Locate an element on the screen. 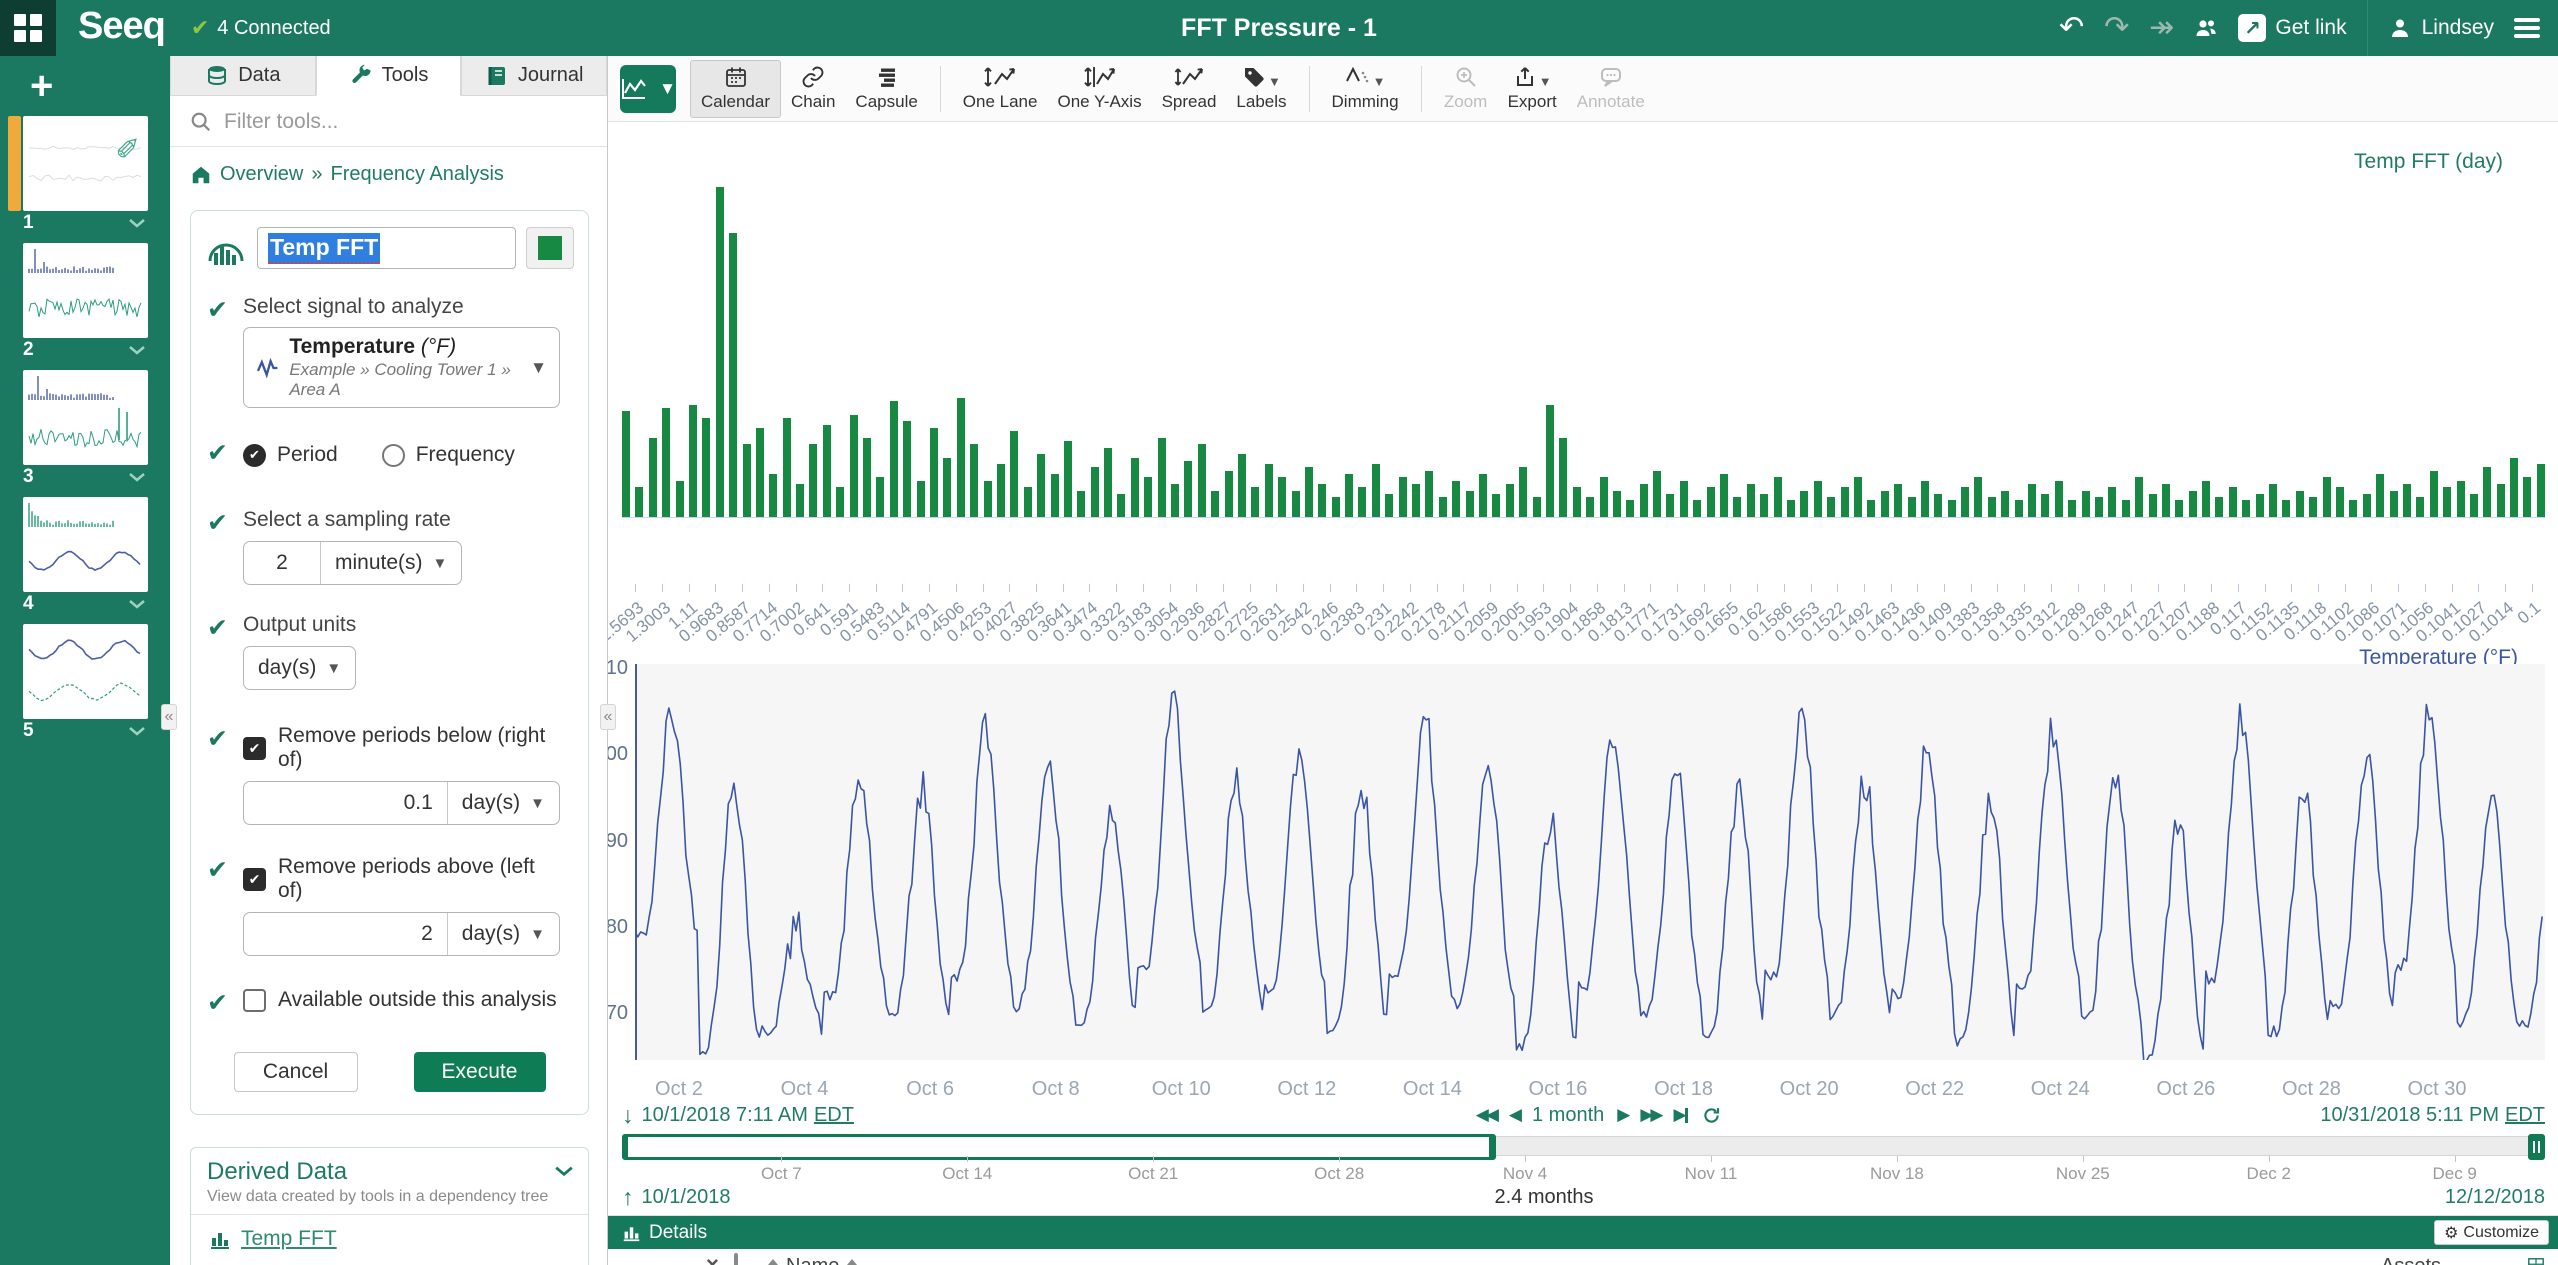 The height and width of the screenshot is (1265, 2558). execute-button: Execute is located at coordinates (479, 1072).